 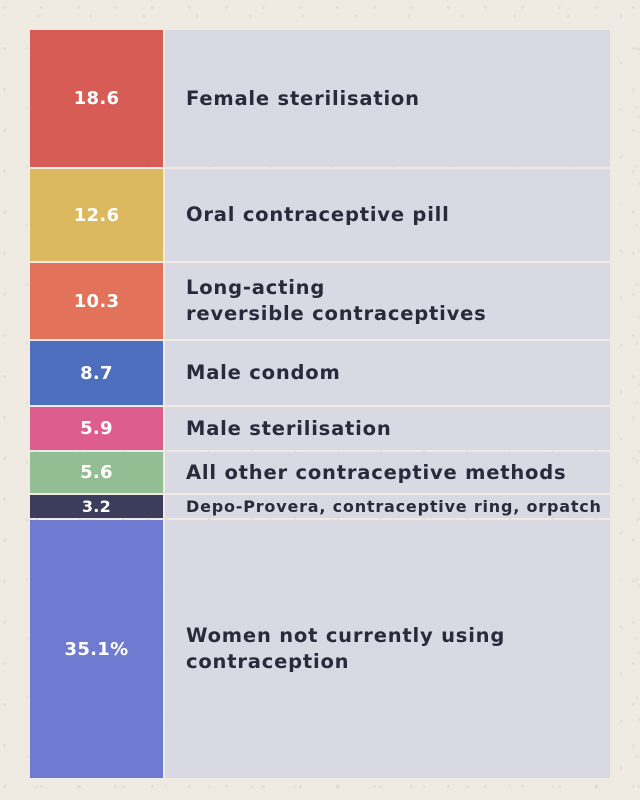 What do you see at coordinates (376, 472) in the screenshot?
I see `category-label: All other contraceptive methods` at bounding box center [376, 472].